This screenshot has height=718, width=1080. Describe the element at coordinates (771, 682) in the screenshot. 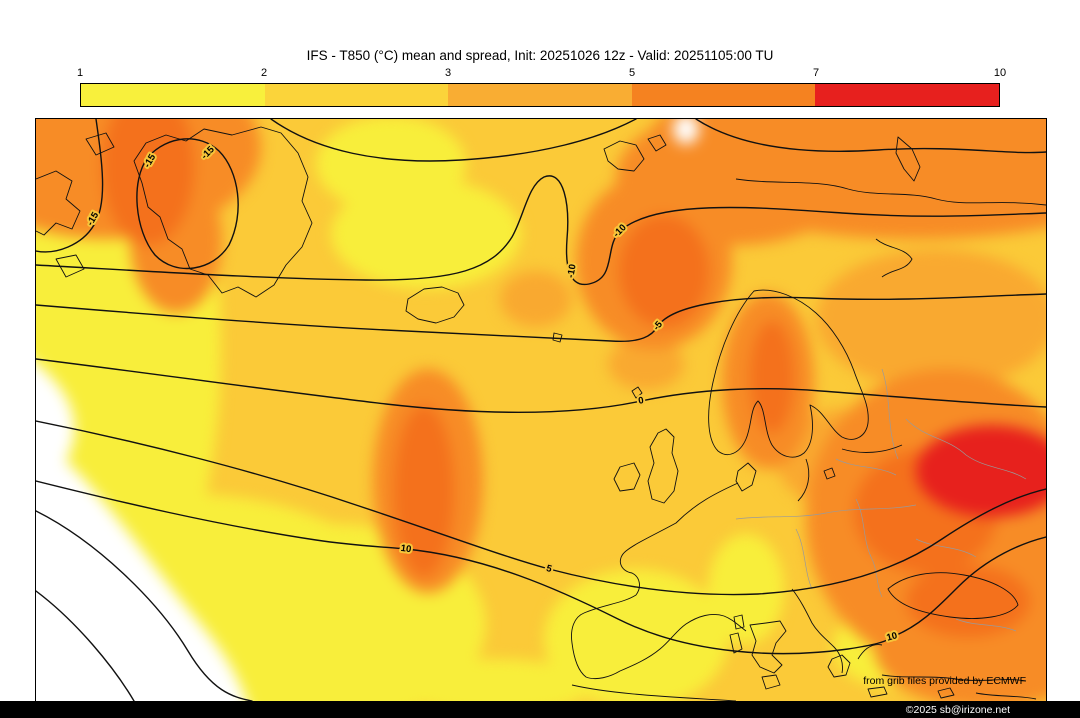

I see `sicily` at that location.